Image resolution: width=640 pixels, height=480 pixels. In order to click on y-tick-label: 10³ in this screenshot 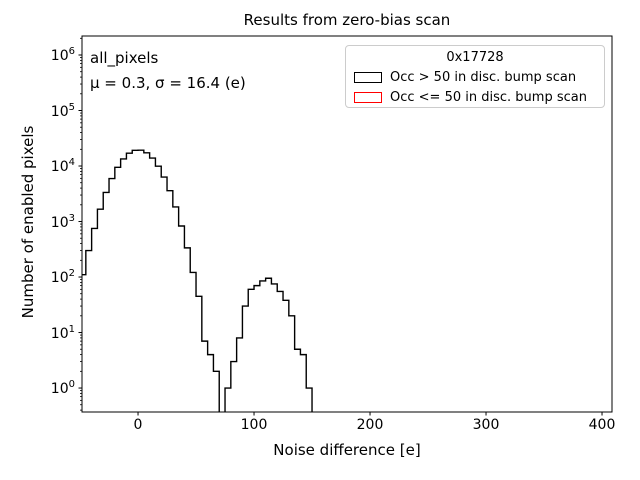, I will do `click(62, 221)`.